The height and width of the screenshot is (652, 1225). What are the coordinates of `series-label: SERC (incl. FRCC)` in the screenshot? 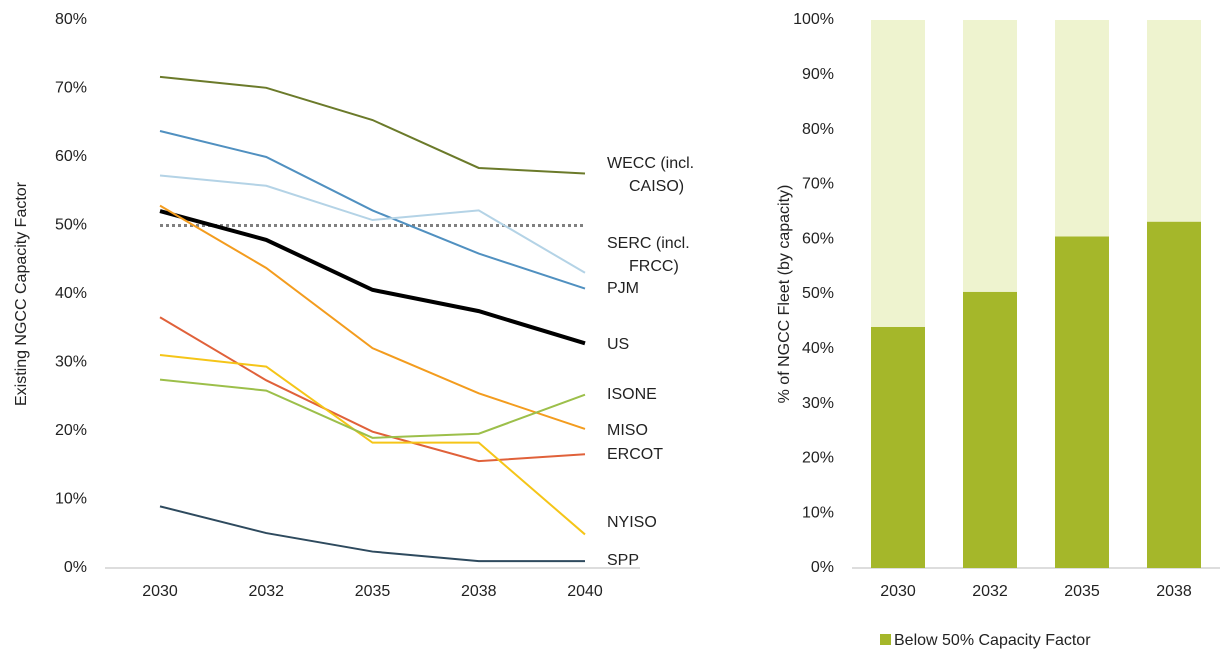 It's located at (650, 255).